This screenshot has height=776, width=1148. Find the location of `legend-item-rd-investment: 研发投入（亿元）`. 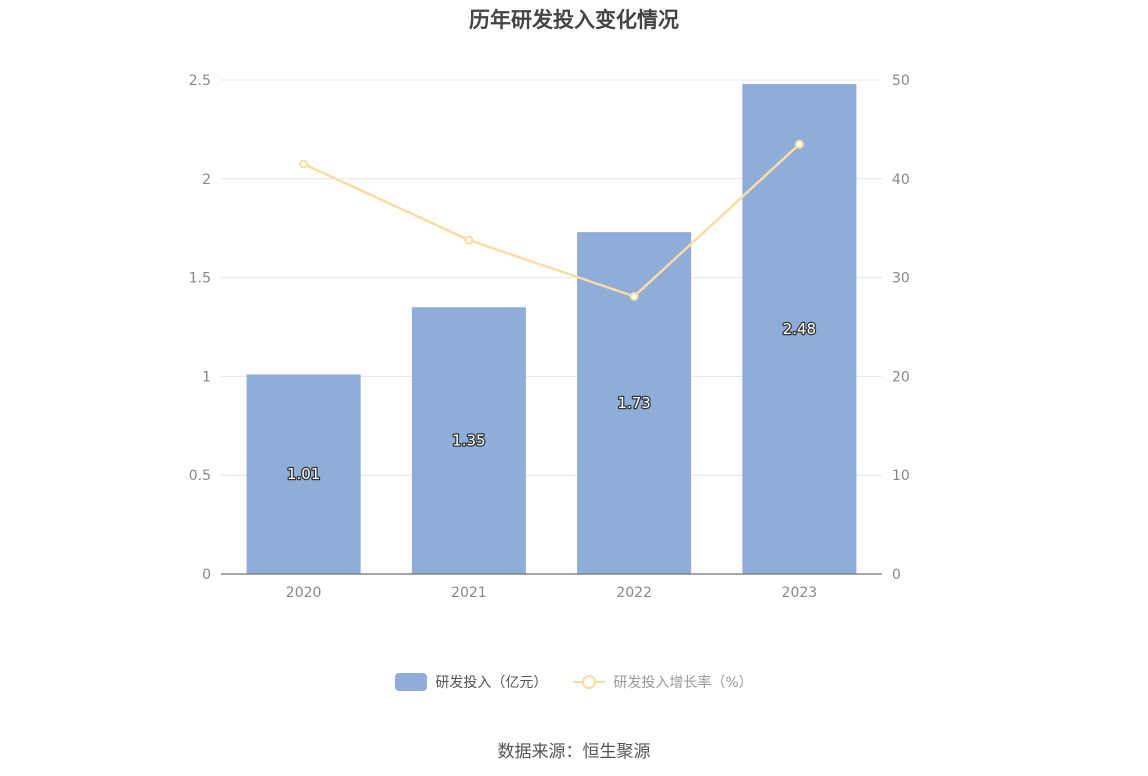

legend-item-rd-investment: 研发投入（亿元） is located at coordinates (471, 682).